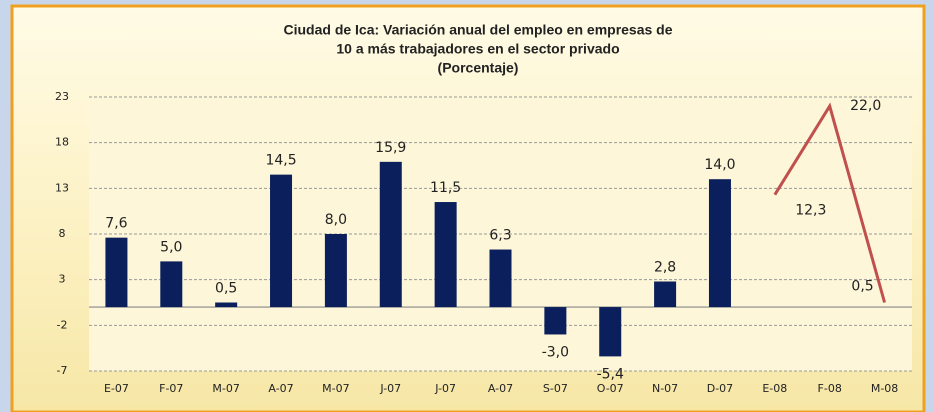 This screenshot has height=412, width=933. What do you see at coordinates (865, 106) in the screenshot?
I see `value-label: 22,0` at bounding box center [865, 106].